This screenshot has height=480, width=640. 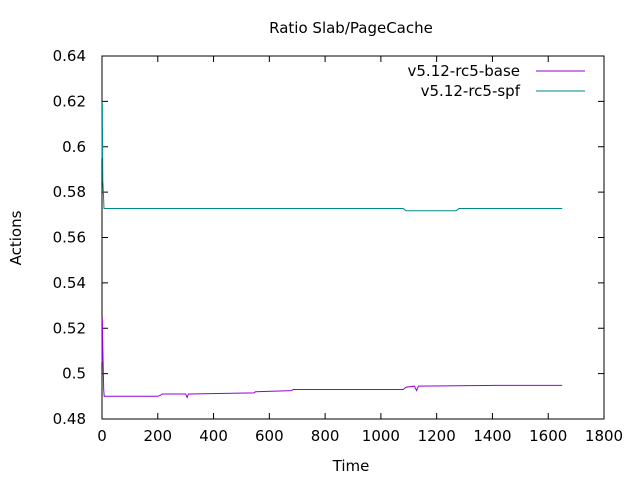 What do you see at coordinates (74, 147) in the screenshot?
I see `y-tick-label: 0.6` at bounding box center [74, 147].